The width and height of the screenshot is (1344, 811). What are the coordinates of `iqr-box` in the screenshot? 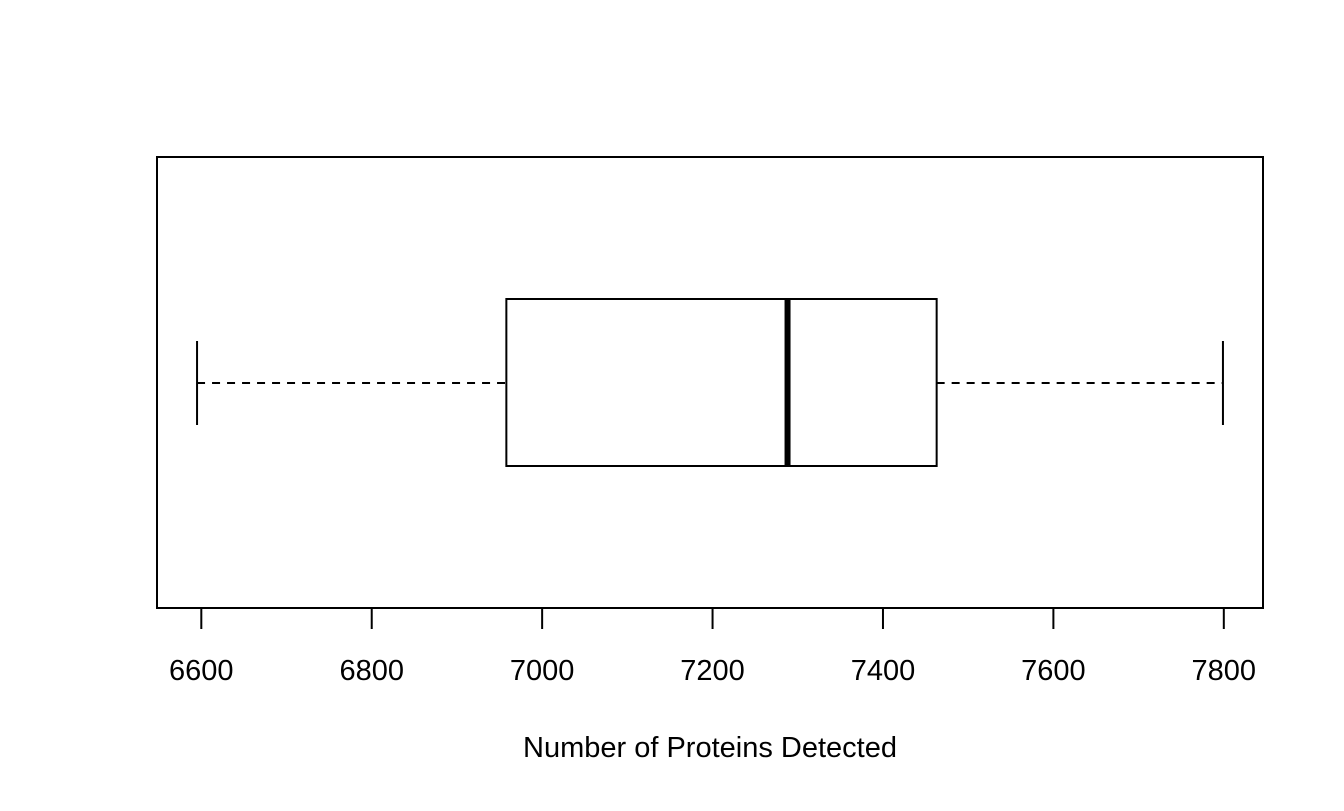 It's located at (721, 382).